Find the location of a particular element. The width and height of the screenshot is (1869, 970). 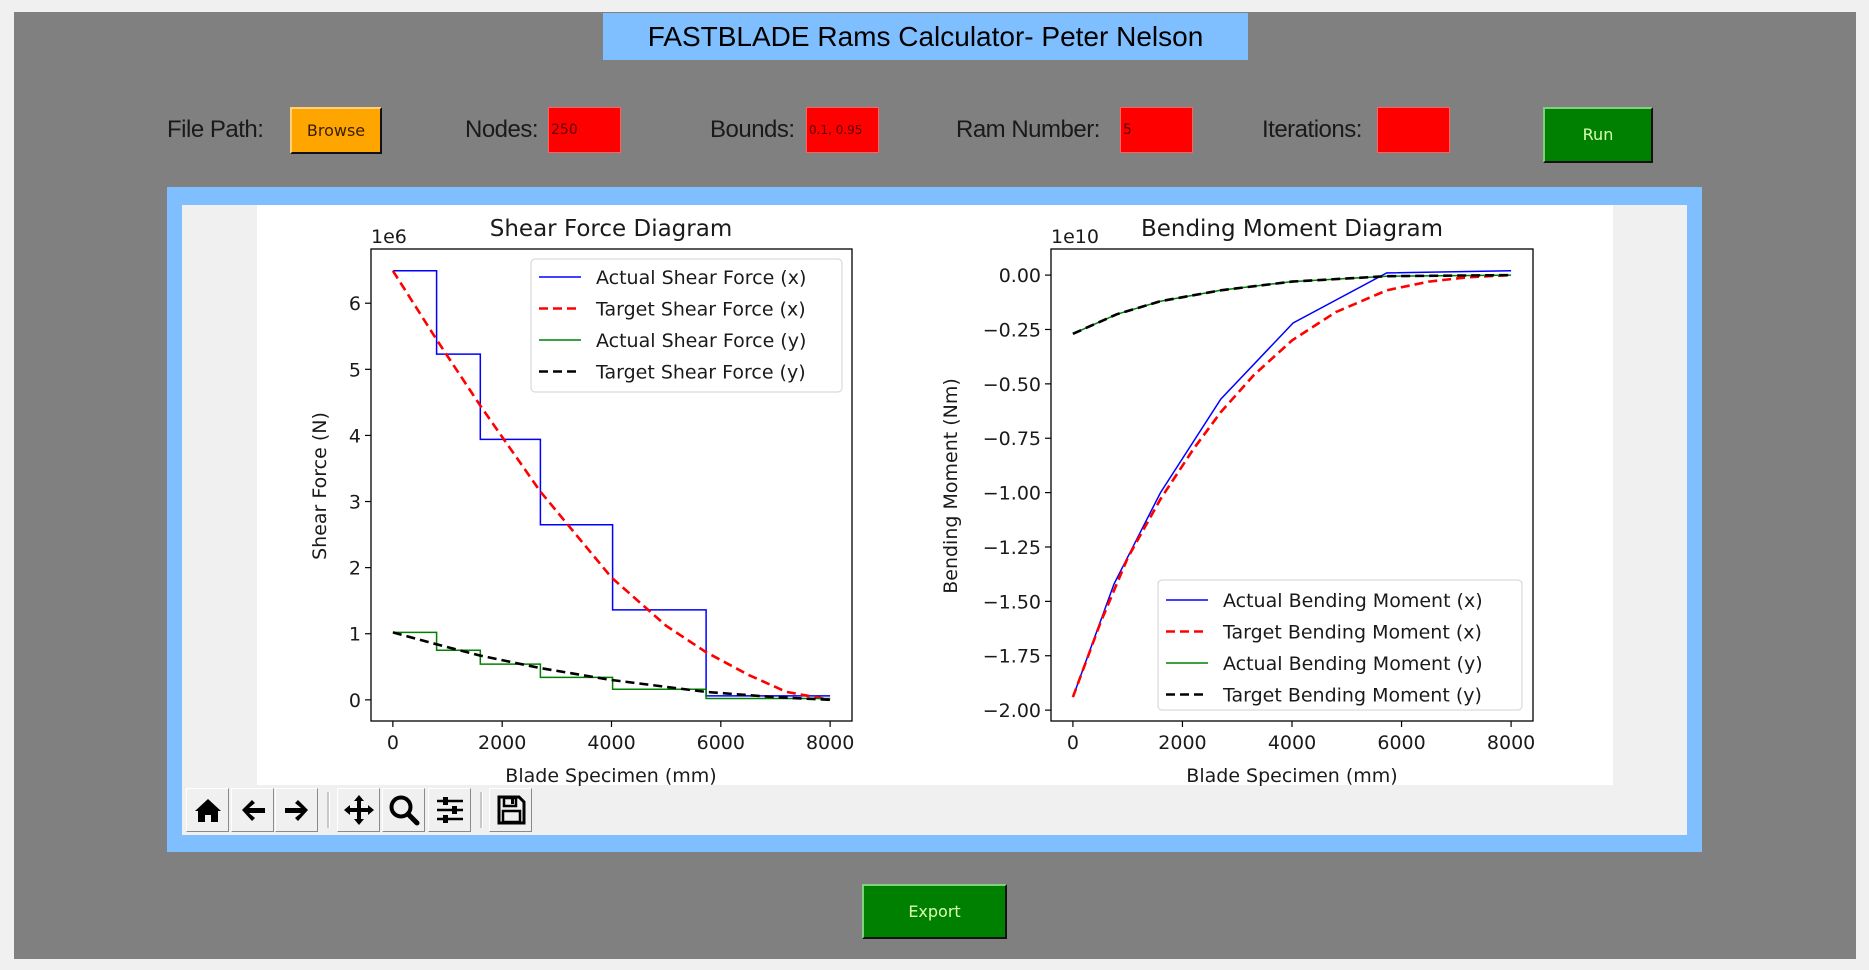

toolbar-configure-button is located at coordinates (449, 810).